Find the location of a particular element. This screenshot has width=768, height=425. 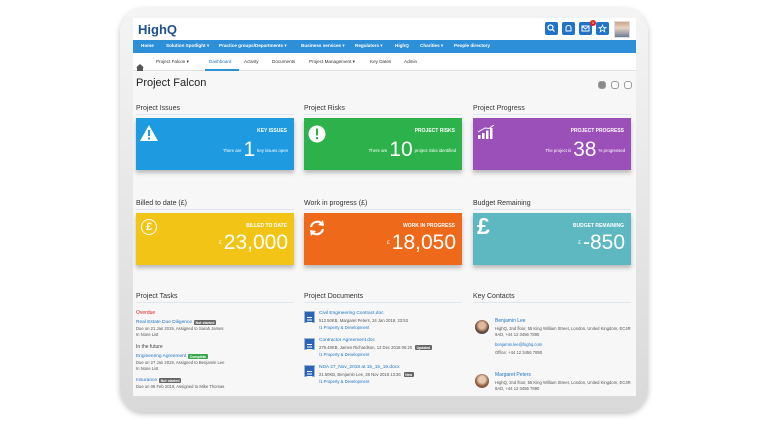

section-heading: Project Progress is located at coordinates (499, 108).